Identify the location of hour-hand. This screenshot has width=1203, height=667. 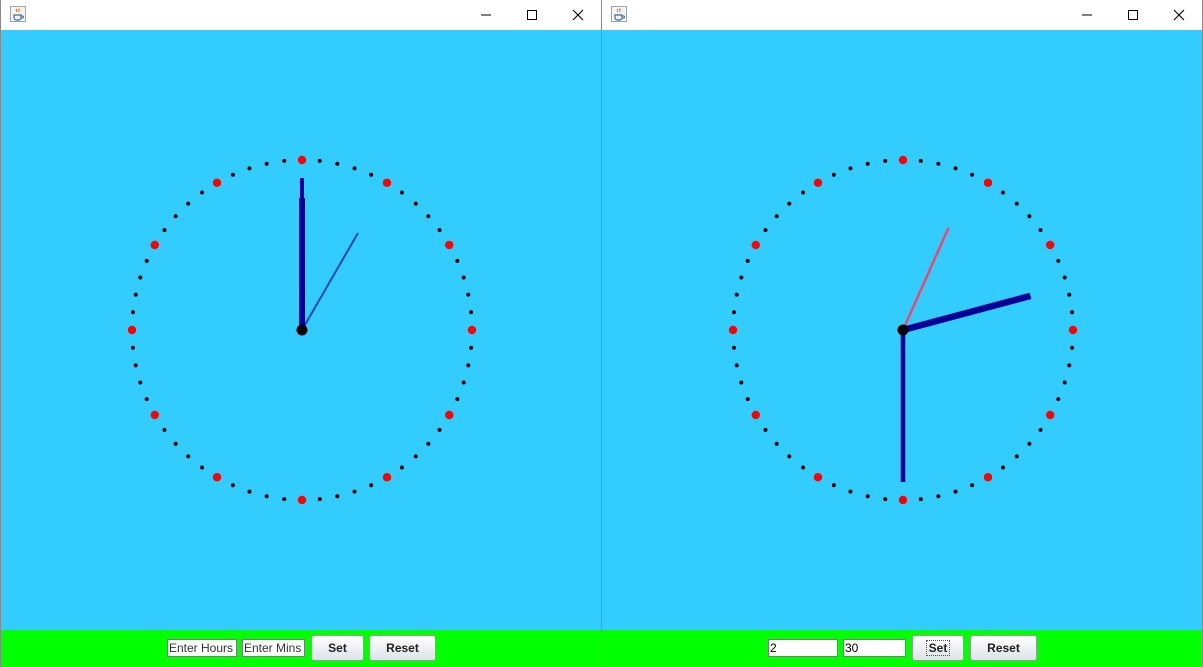
(967, 313).